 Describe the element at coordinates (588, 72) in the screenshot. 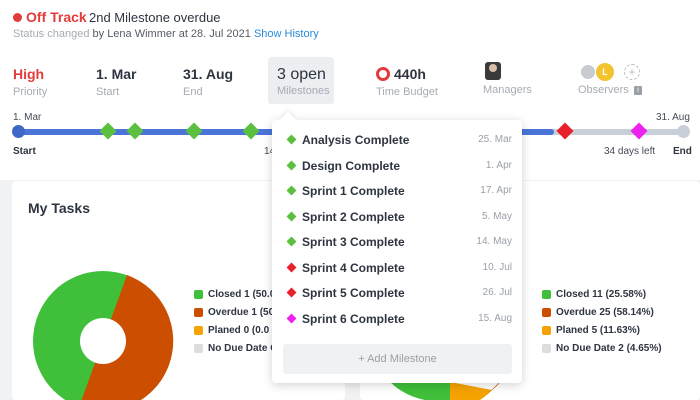

I see `observer-avatar` at that location.